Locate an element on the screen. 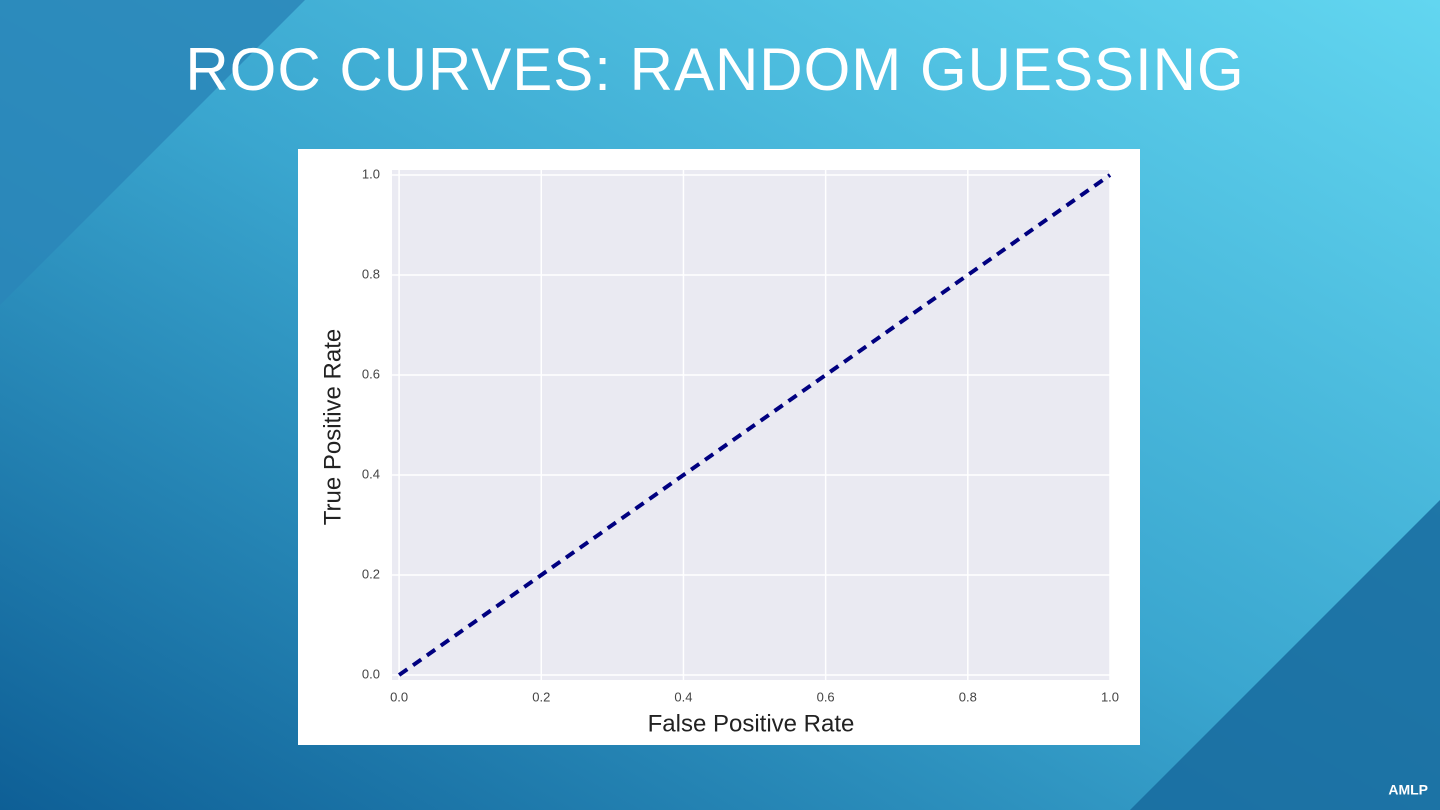 This screenshot has height=810, width=1440. y-tick-label: 1.0 is located at coordinates (371, 173).